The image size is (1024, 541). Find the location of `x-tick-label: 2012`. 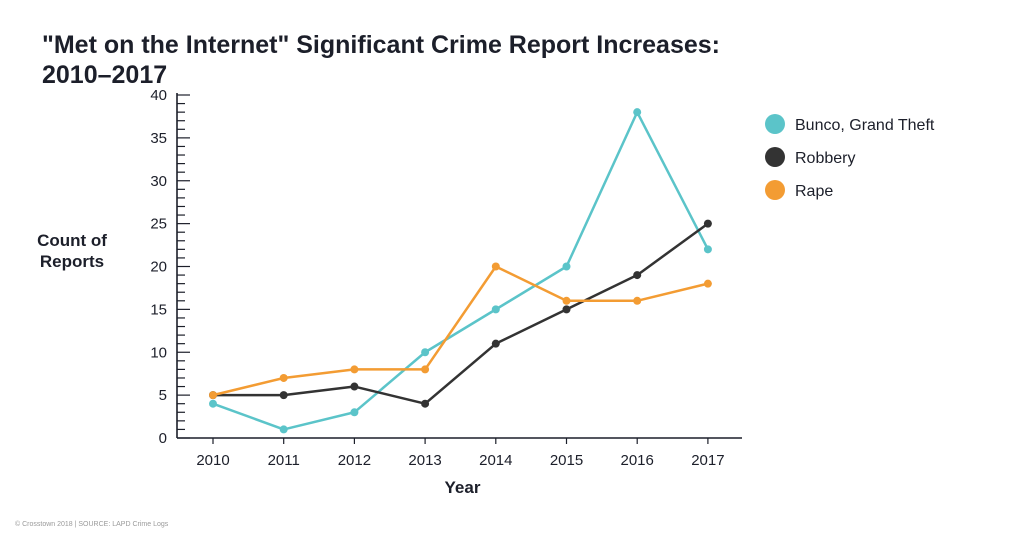

x-tick-label: 2012 is located at coordinates (354, 460).